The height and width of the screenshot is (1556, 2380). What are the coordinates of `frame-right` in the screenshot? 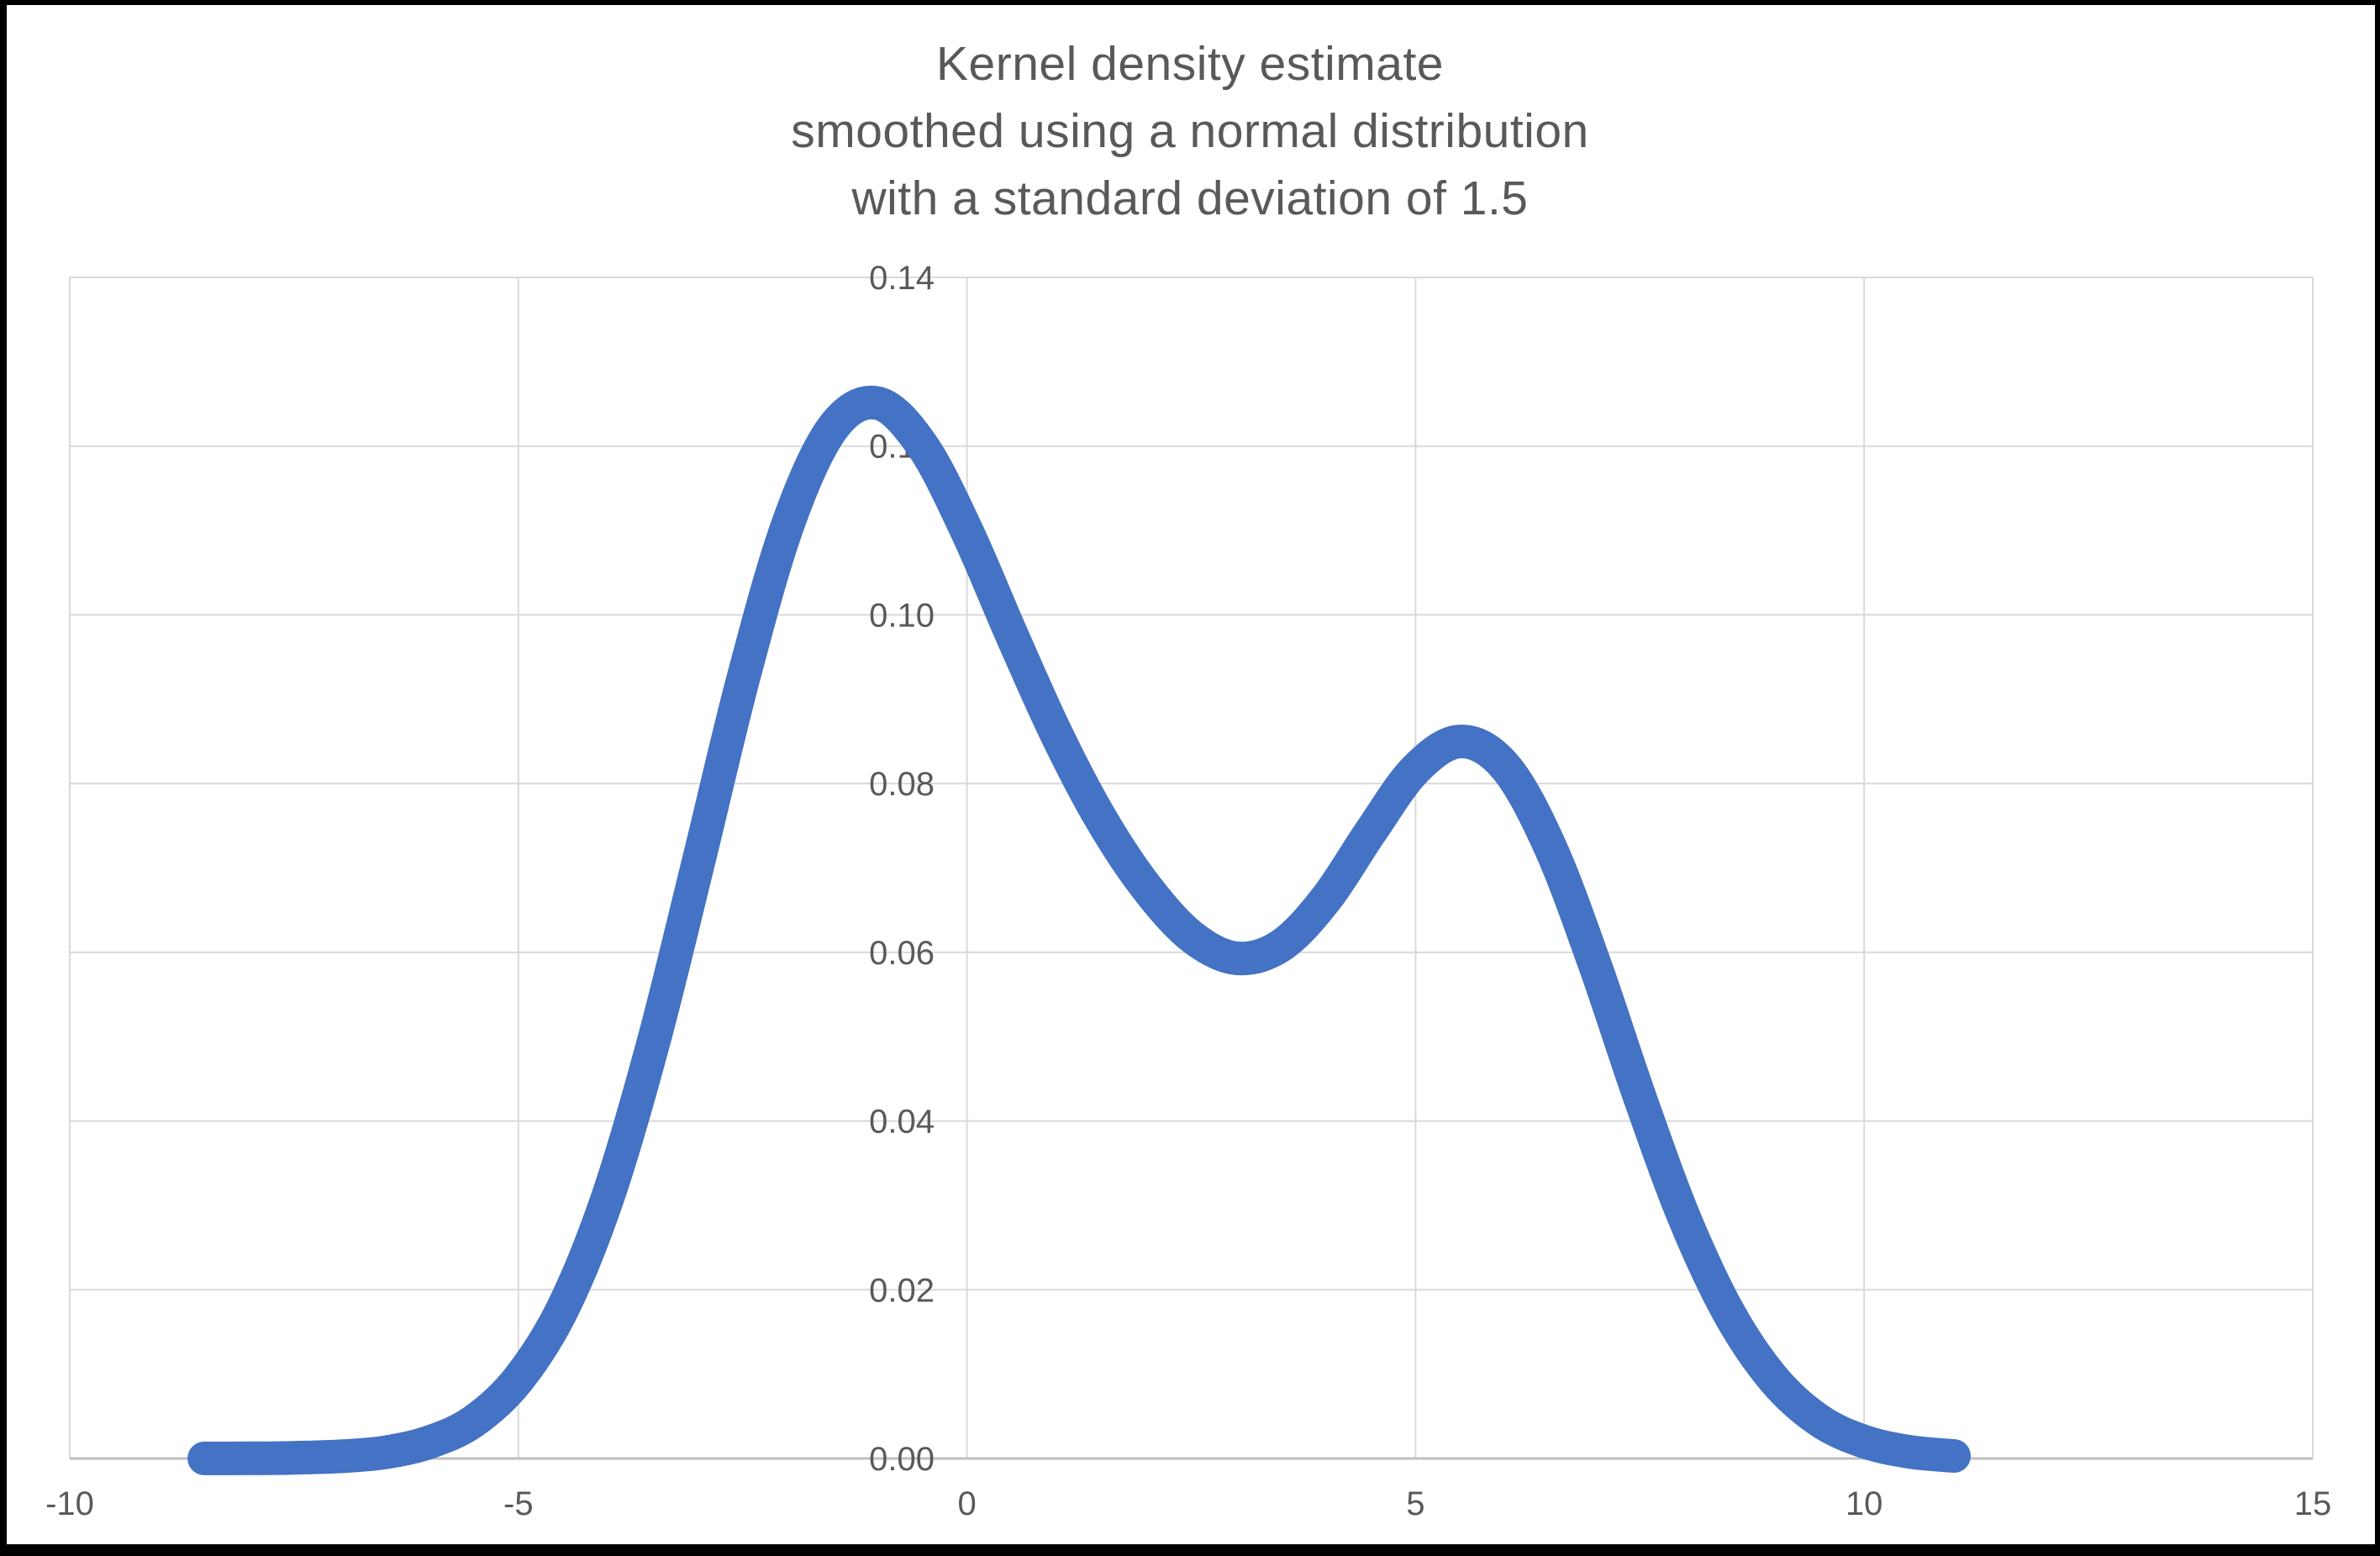 It's located at (2377, 778).